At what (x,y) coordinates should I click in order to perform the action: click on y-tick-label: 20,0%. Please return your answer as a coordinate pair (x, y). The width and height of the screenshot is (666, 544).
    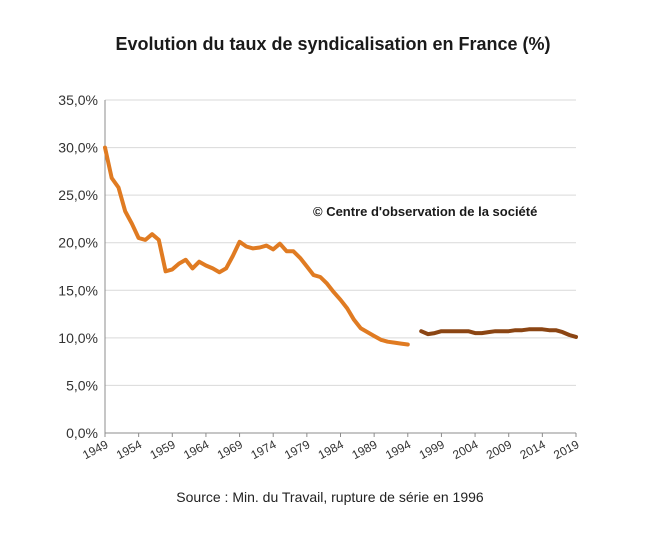
    Looking at the image, I should click on (78, 243).